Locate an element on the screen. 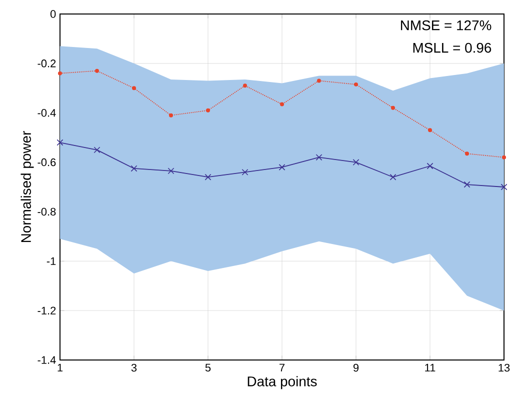  y-tick-label: -1.4 is located at coordinates (47, 360).